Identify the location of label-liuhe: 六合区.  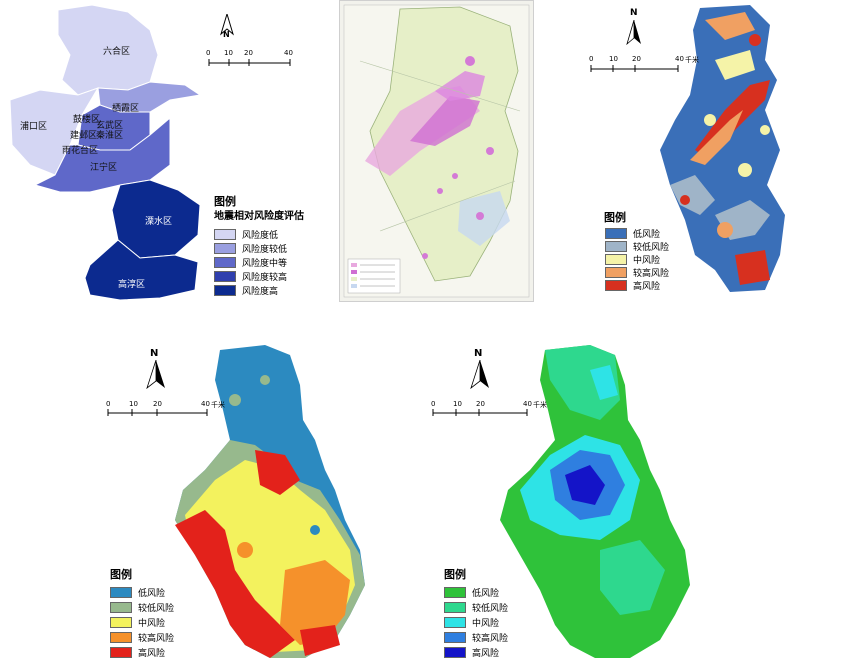
(117, 52).